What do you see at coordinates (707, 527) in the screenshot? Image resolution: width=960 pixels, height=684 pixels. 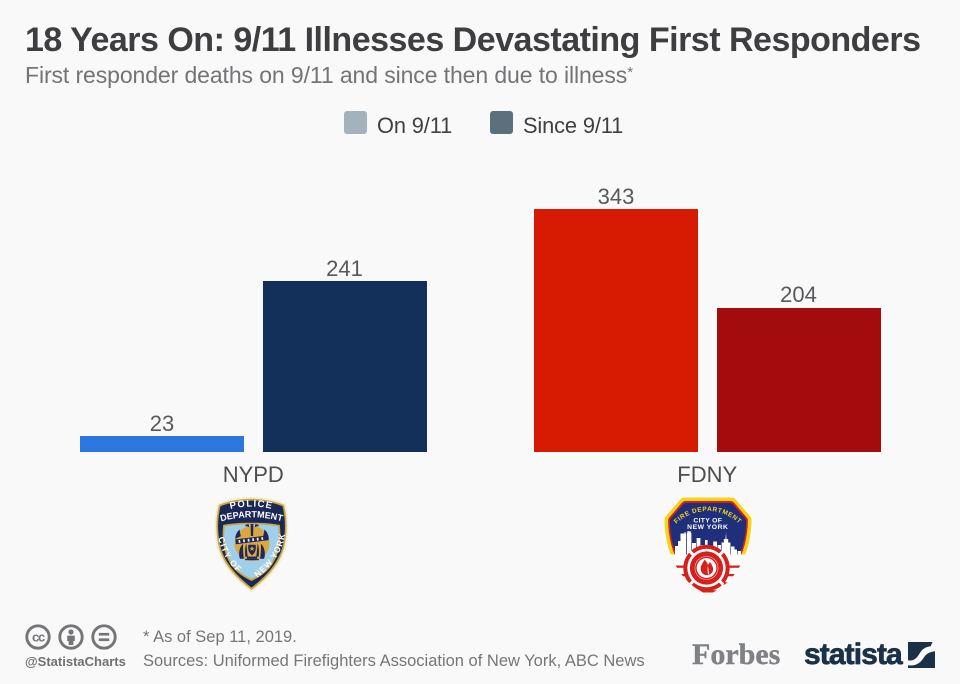 I see `svg-text: NEW YORK` at bounding box center [707, 527].